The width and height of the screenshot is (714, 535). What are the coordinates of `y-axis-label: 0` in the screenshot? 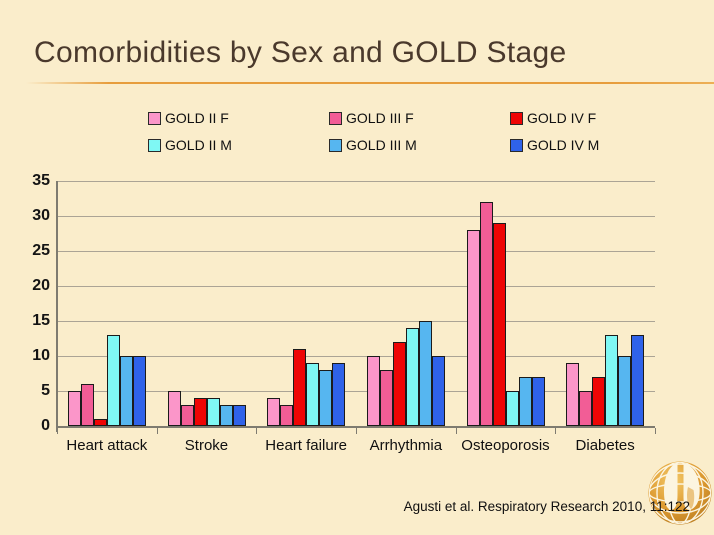 It's located at (45, 425).